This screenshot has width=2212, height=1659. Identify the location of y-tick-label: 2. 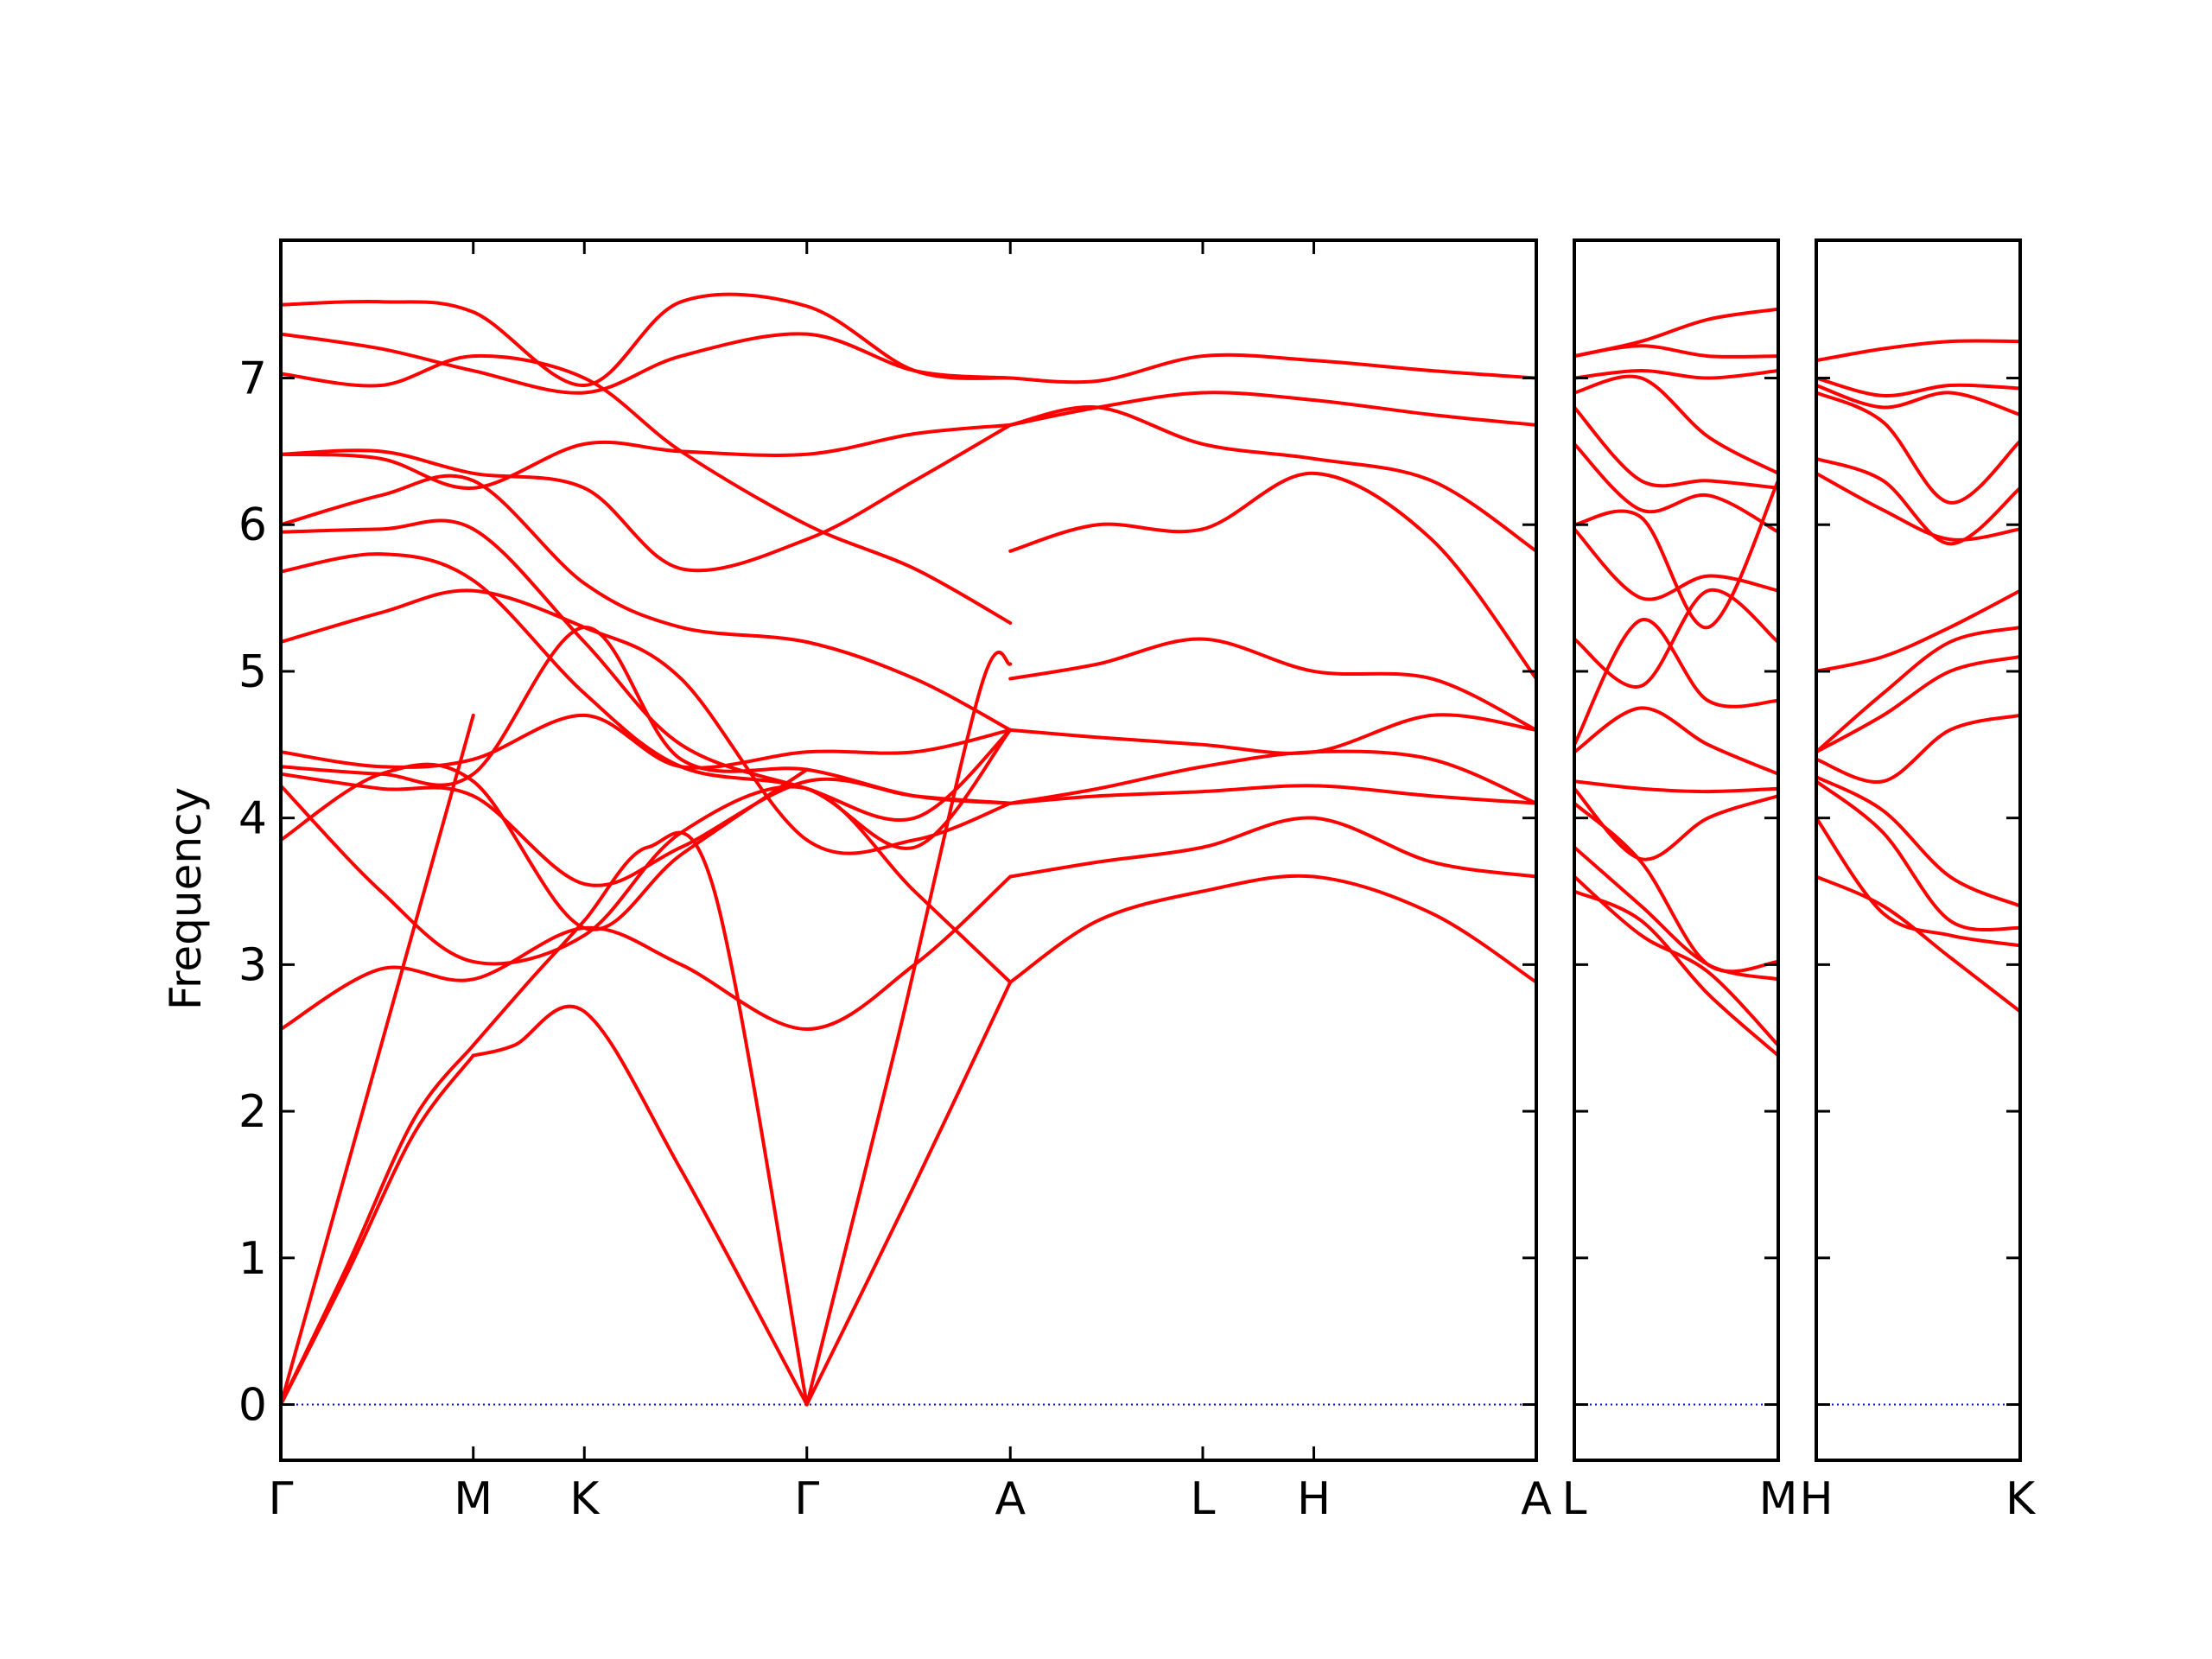
(252, 1112).